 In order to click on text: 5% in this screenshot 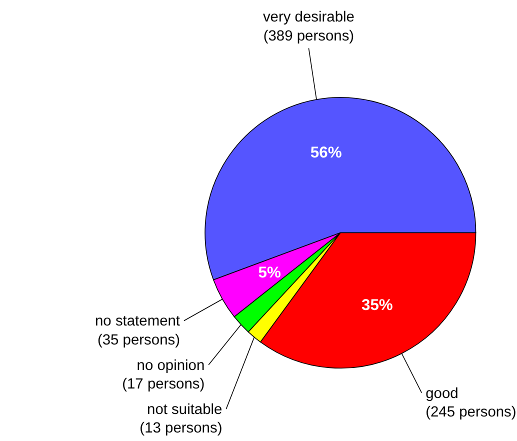, I will do `click(269, 273)`.